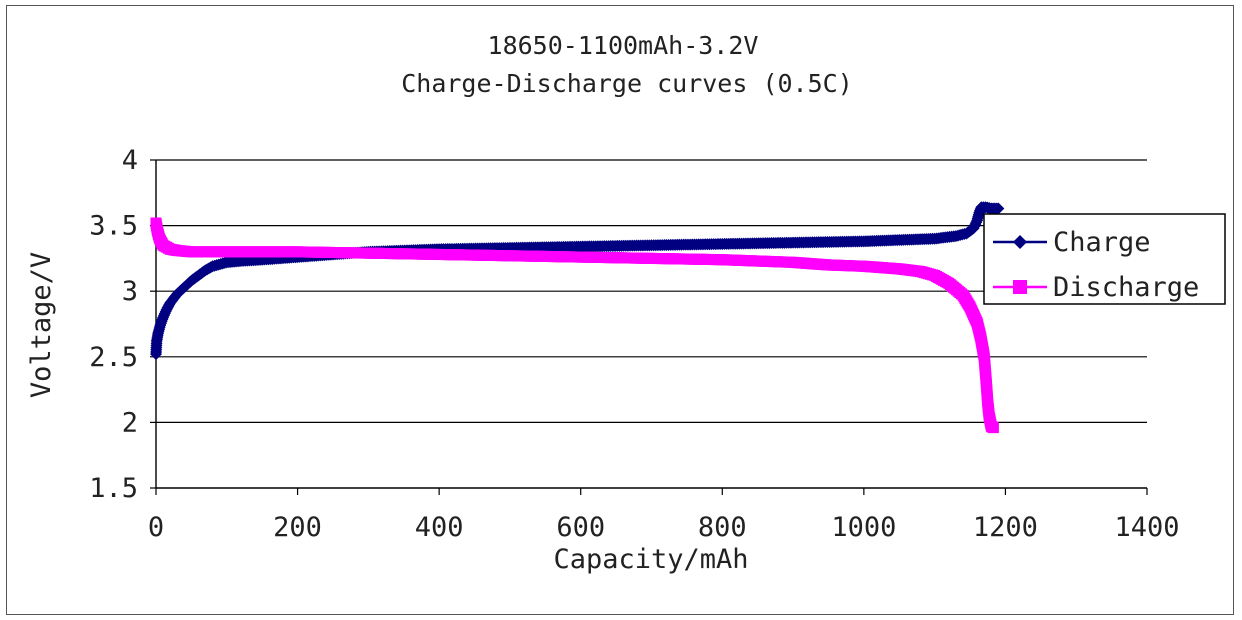 The width and height of the screenshot is (1242, 620). What do you see at coordinates (998, 208) in the screenshot?
I see `charge-marker` at bounding box center [998, 208].